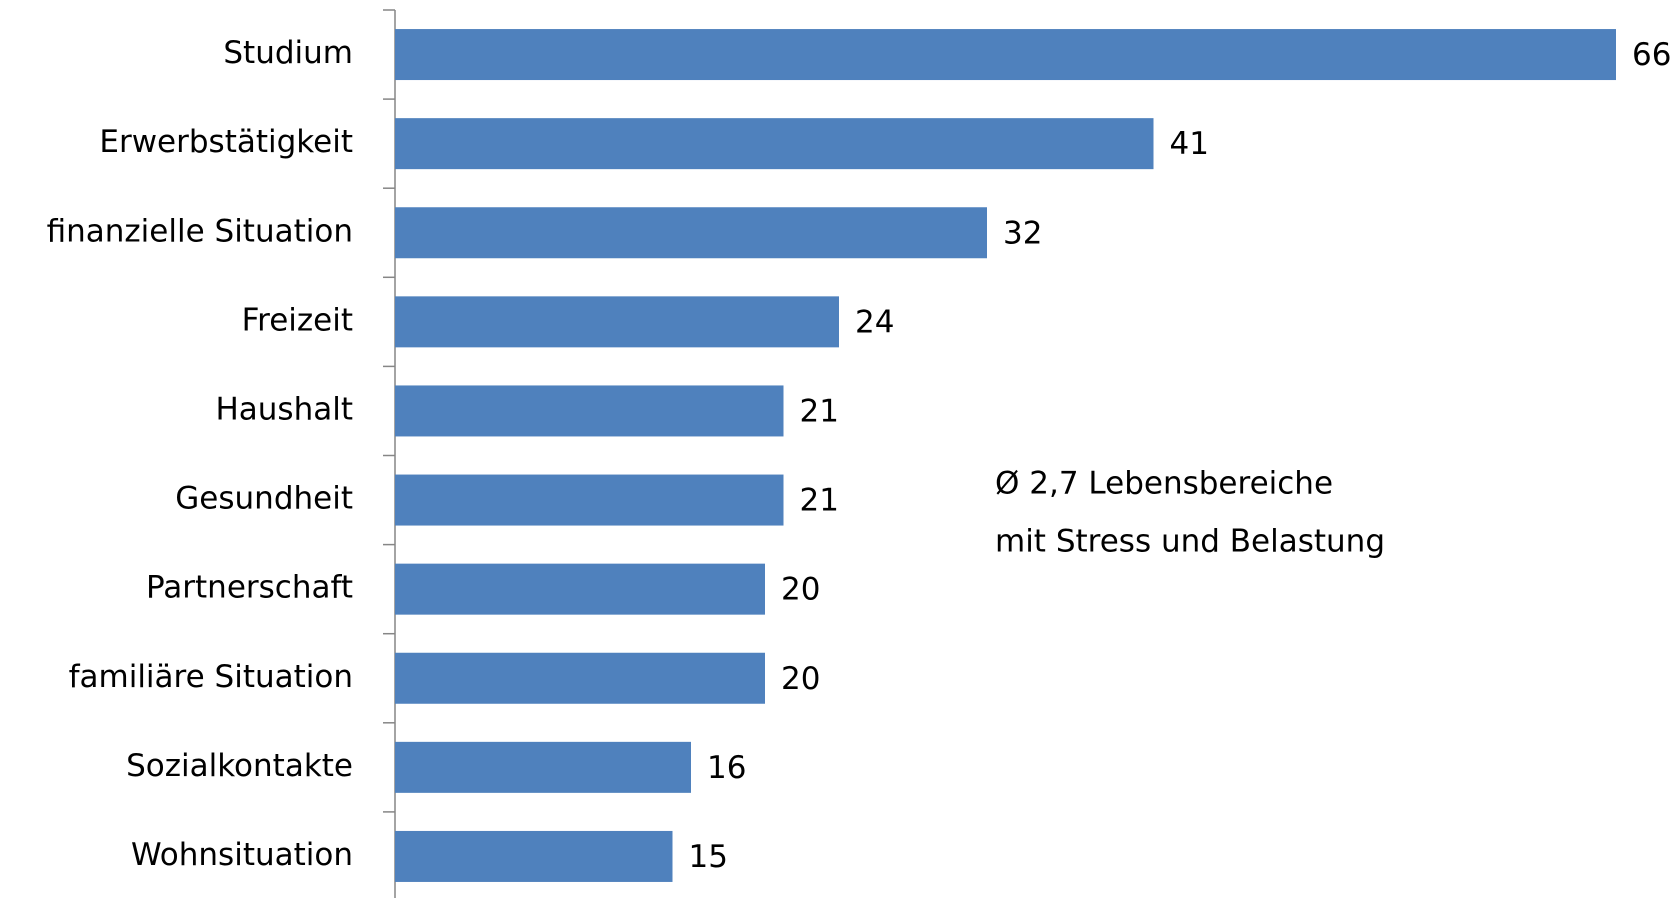  What do you see at coordinates (226, 142) in the screenshot?
I see `y-tick-label: Erwerbstätigkeit` at bounding box center [226, 142].